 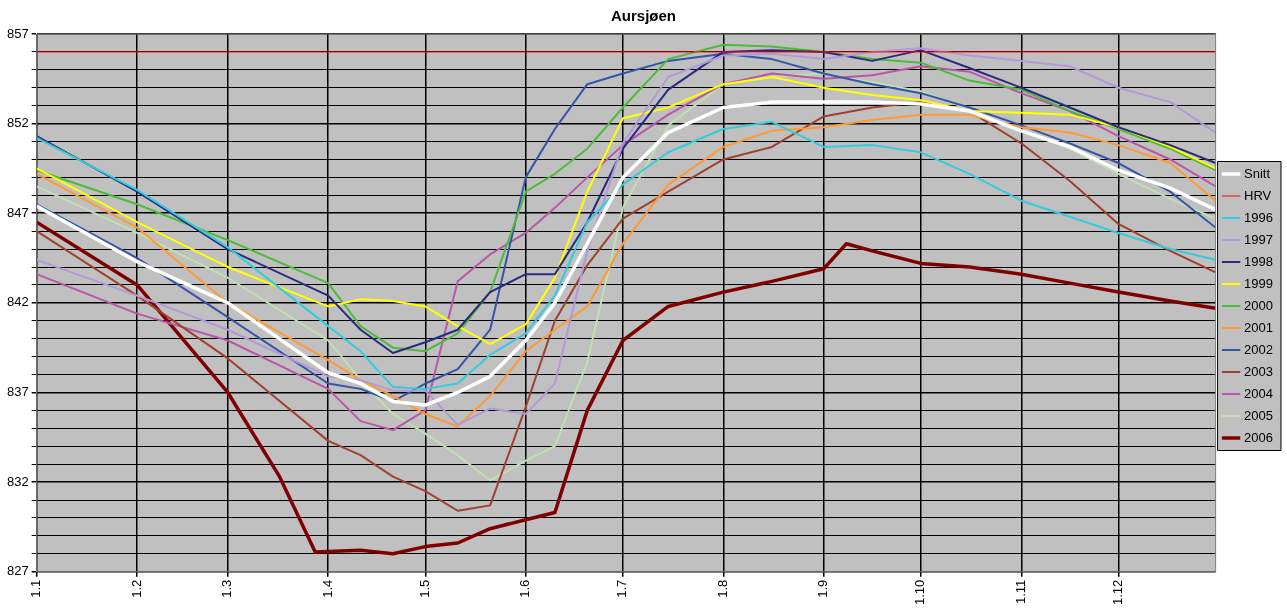 I want to click on x-tick-label: 1.6, so click(x=525, y=588).